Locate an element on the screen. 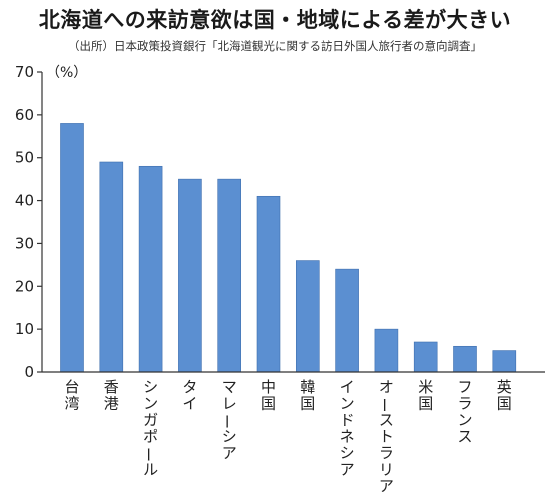 This screenshot has width=550, height=500. x-category-label: インドネシア is located at coordinates (347, 428).